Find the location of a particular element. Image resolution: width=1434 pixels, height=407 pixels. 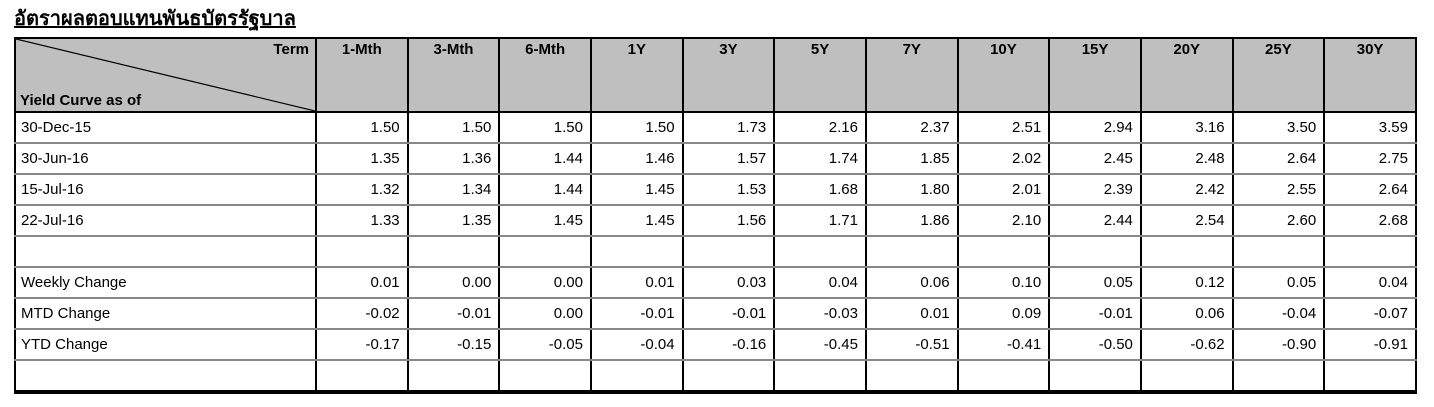

column-header-6-Mth: 6-Mth is located at coordinates (545, 75).